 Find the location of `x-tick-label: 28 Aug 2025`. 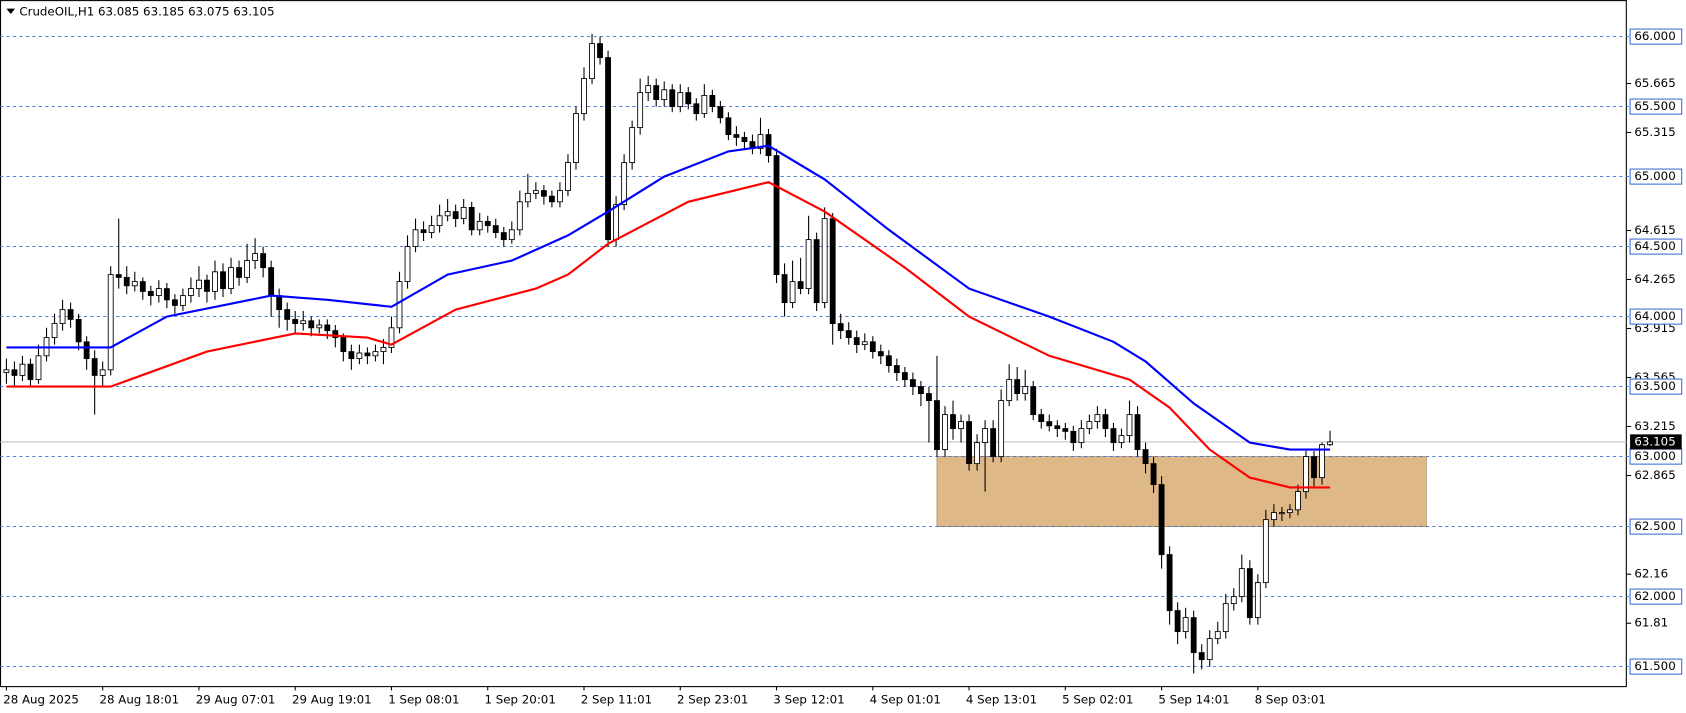

x-tick-label: 28 Aug 2025 is located at coordinates (41, 700).